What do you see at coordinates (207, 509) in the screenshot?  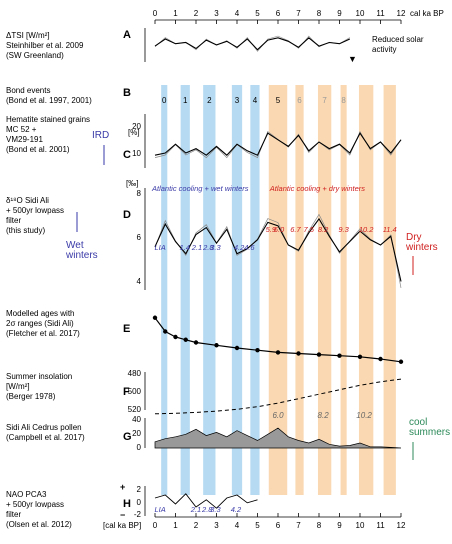 I see `nao-event-label: 2.8` at bounding box center [207, 509].